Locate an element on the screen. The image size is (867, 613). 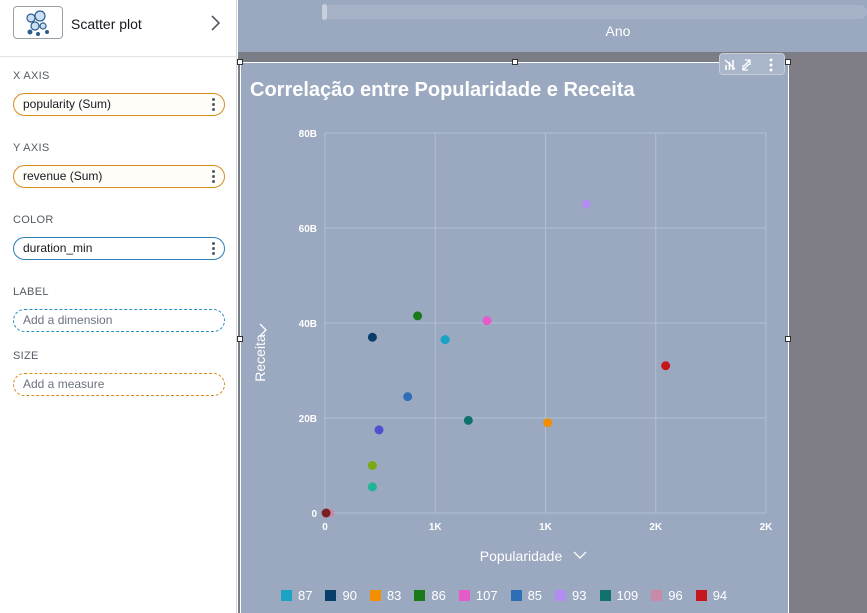
x-tick-label: 0 is located at coordinates (325, 527).